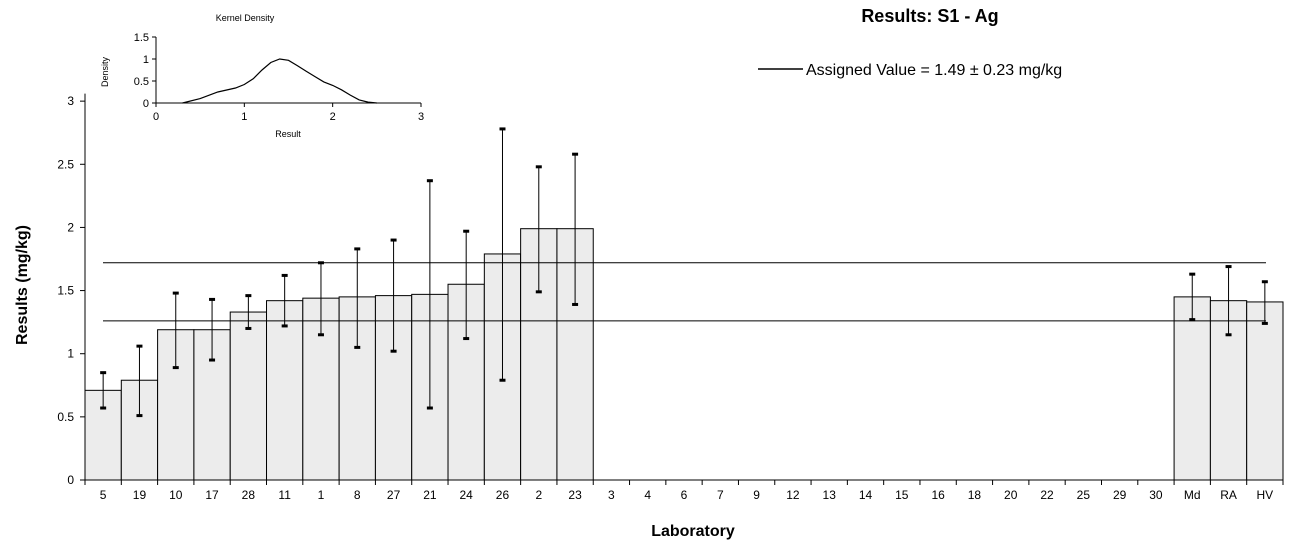  Describe the element at coordinates (146, 104) in the screenshot. I see `inset-y-tick-label: 0` at that location.